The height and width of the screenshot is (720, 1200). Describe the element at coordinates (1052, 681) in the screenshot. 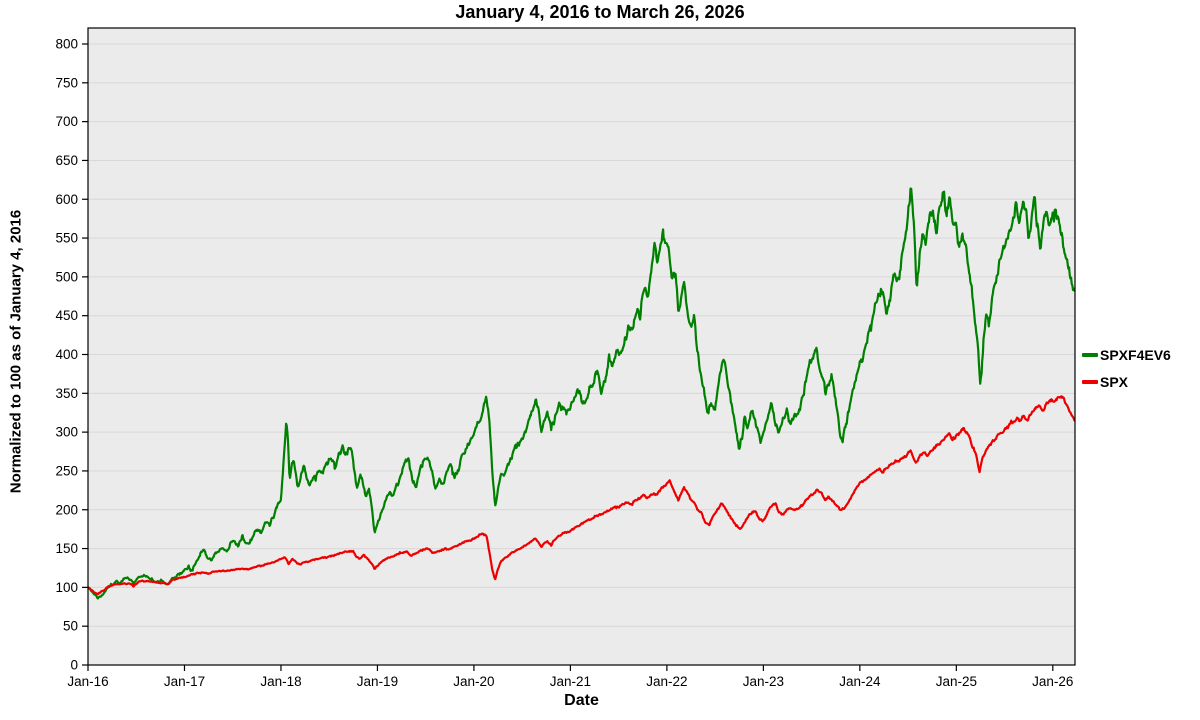

I see `x-tick-label: Jan-26` at that location.